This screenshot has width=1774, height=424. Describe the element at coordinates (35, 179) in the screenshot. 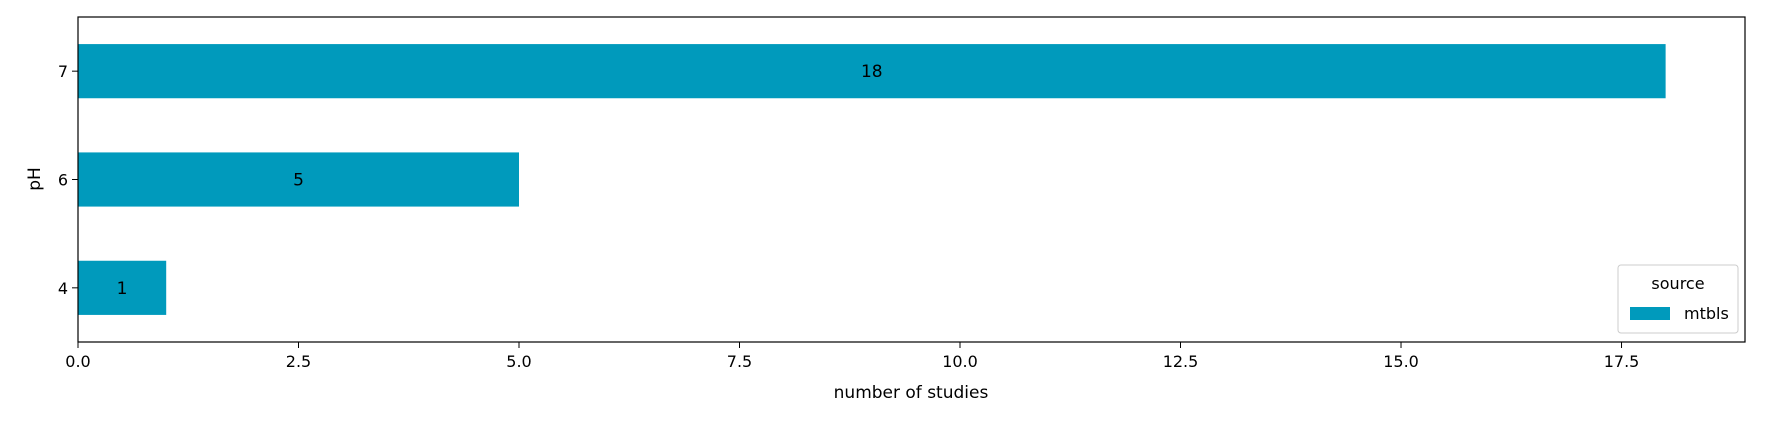

I see `y-axis-label: pH` at that location.